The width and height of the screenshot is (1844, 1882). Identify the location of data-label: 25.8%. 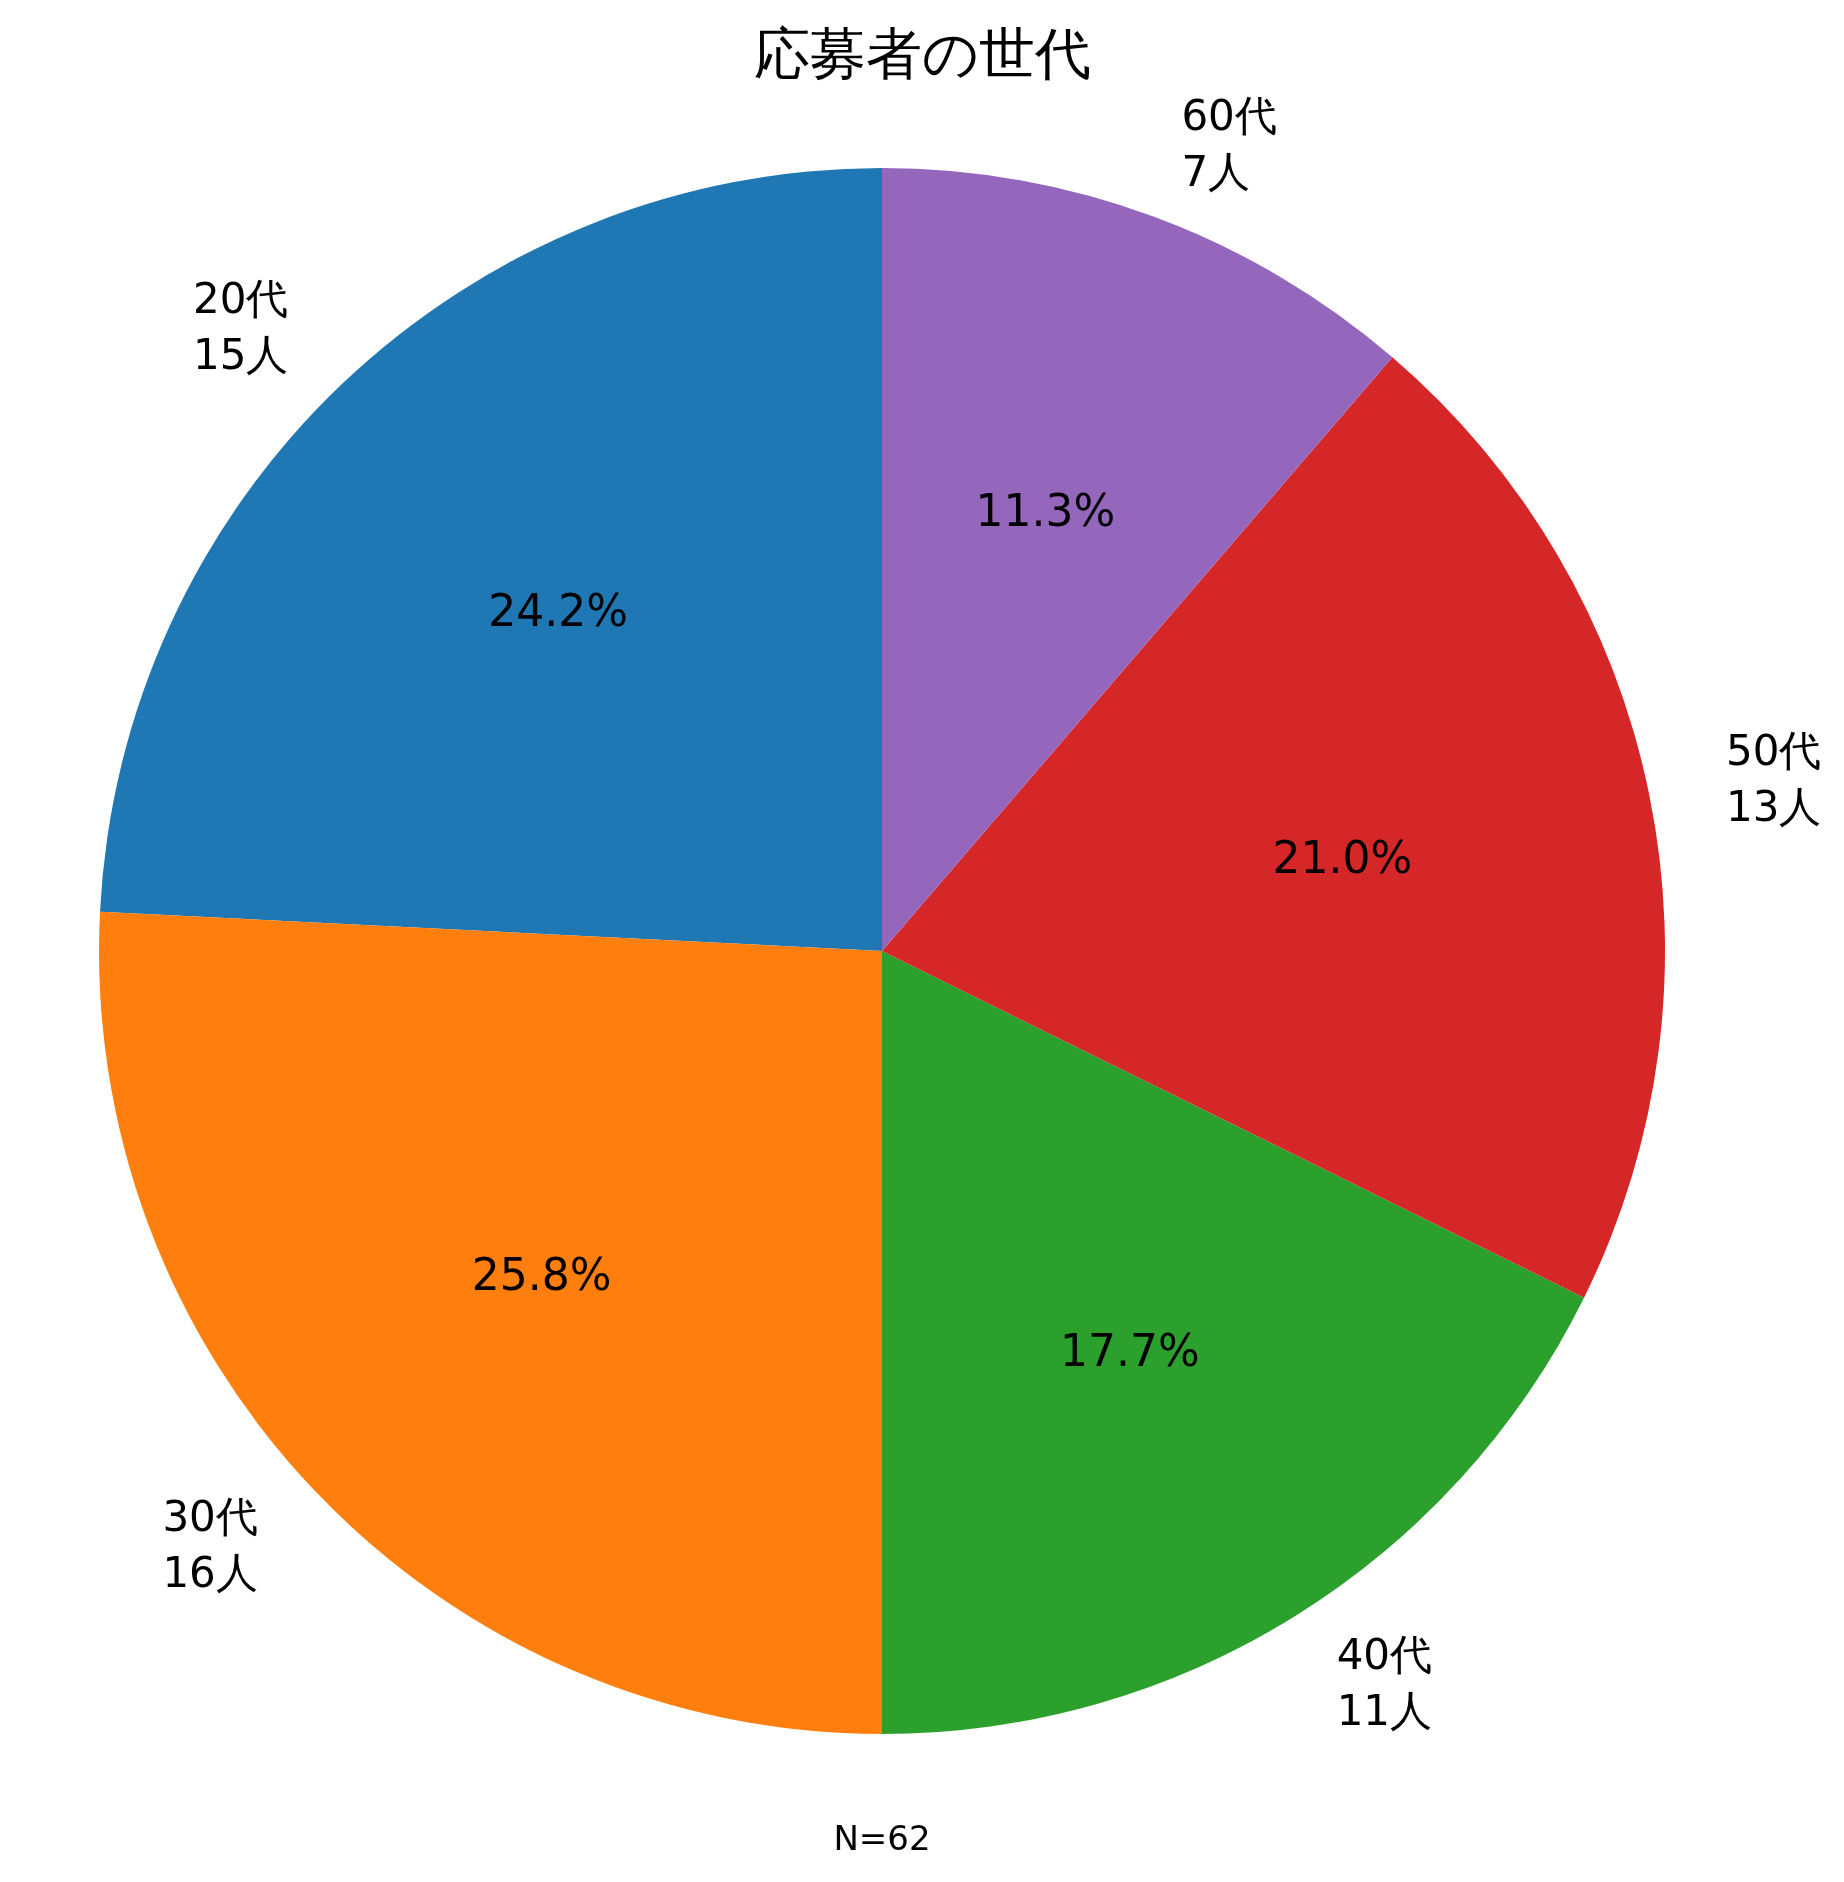
(541, 1275).